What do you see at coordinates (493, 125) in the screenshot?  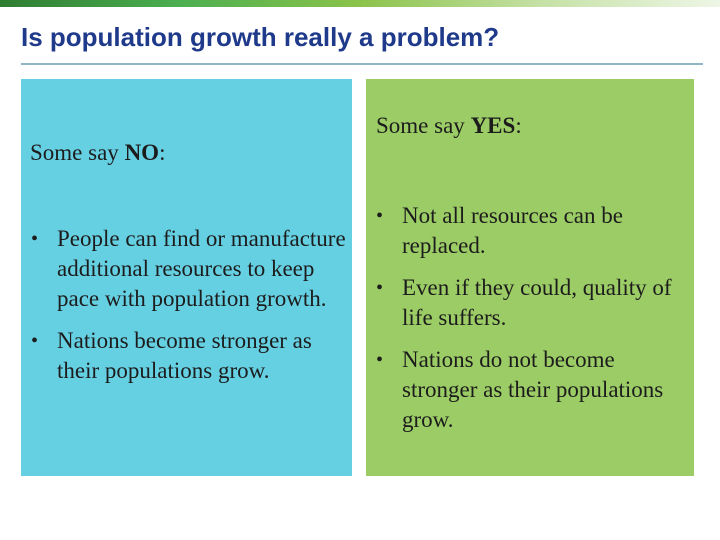 I see `yes-heading-emphasis: YES` at bounding box center [493, 125].